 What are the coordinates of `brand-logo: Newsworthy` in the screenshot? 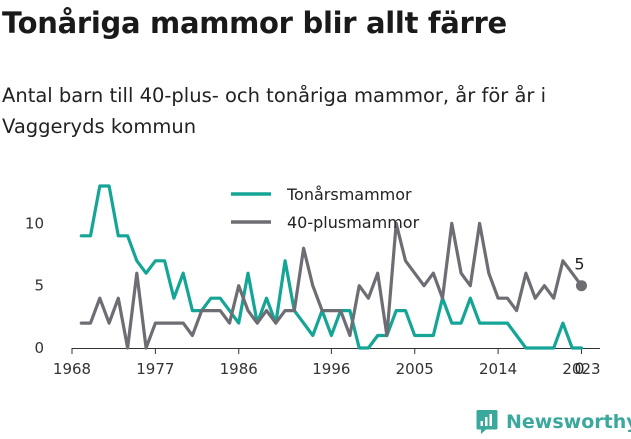 It's located at (553, 422).